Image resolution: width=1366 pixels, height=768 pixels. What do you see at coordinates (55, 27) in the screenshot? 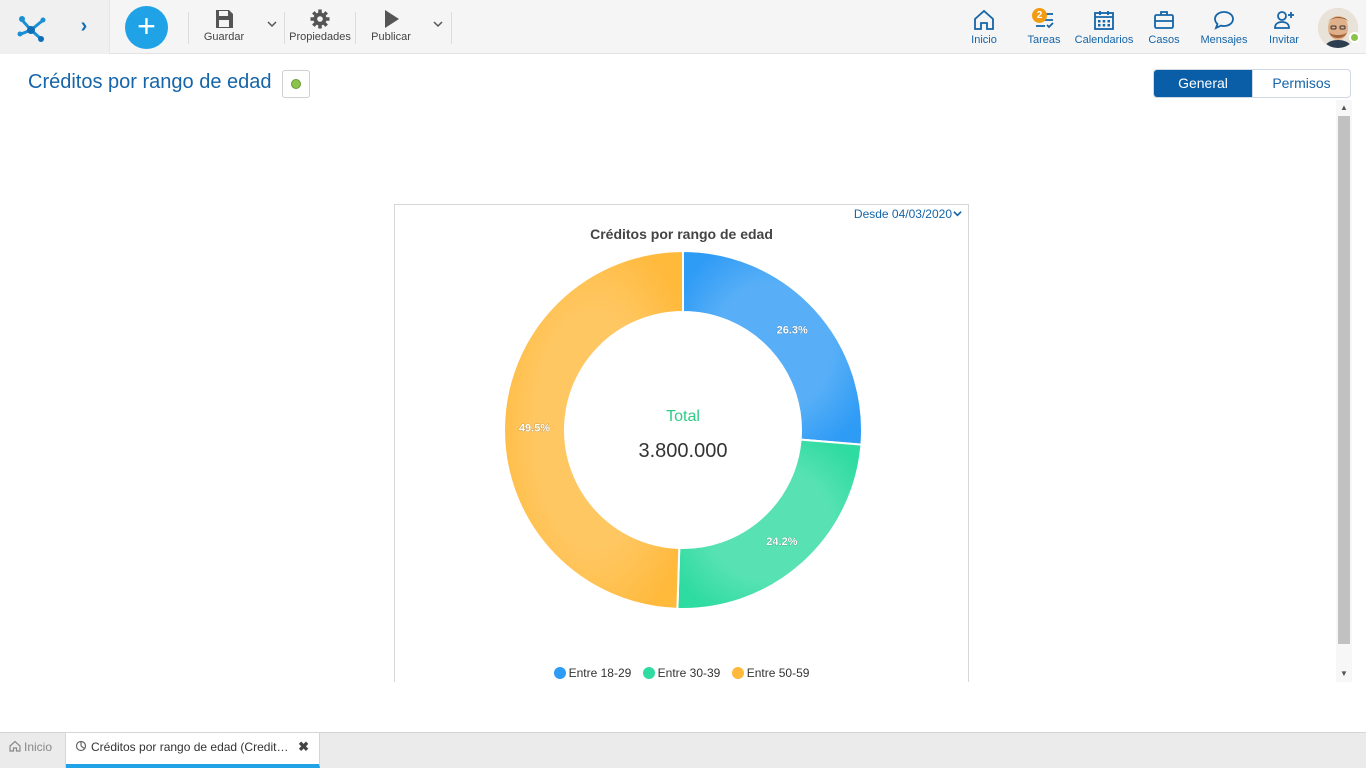
I see `logo-area: ›` at bounding box center [55, 27].